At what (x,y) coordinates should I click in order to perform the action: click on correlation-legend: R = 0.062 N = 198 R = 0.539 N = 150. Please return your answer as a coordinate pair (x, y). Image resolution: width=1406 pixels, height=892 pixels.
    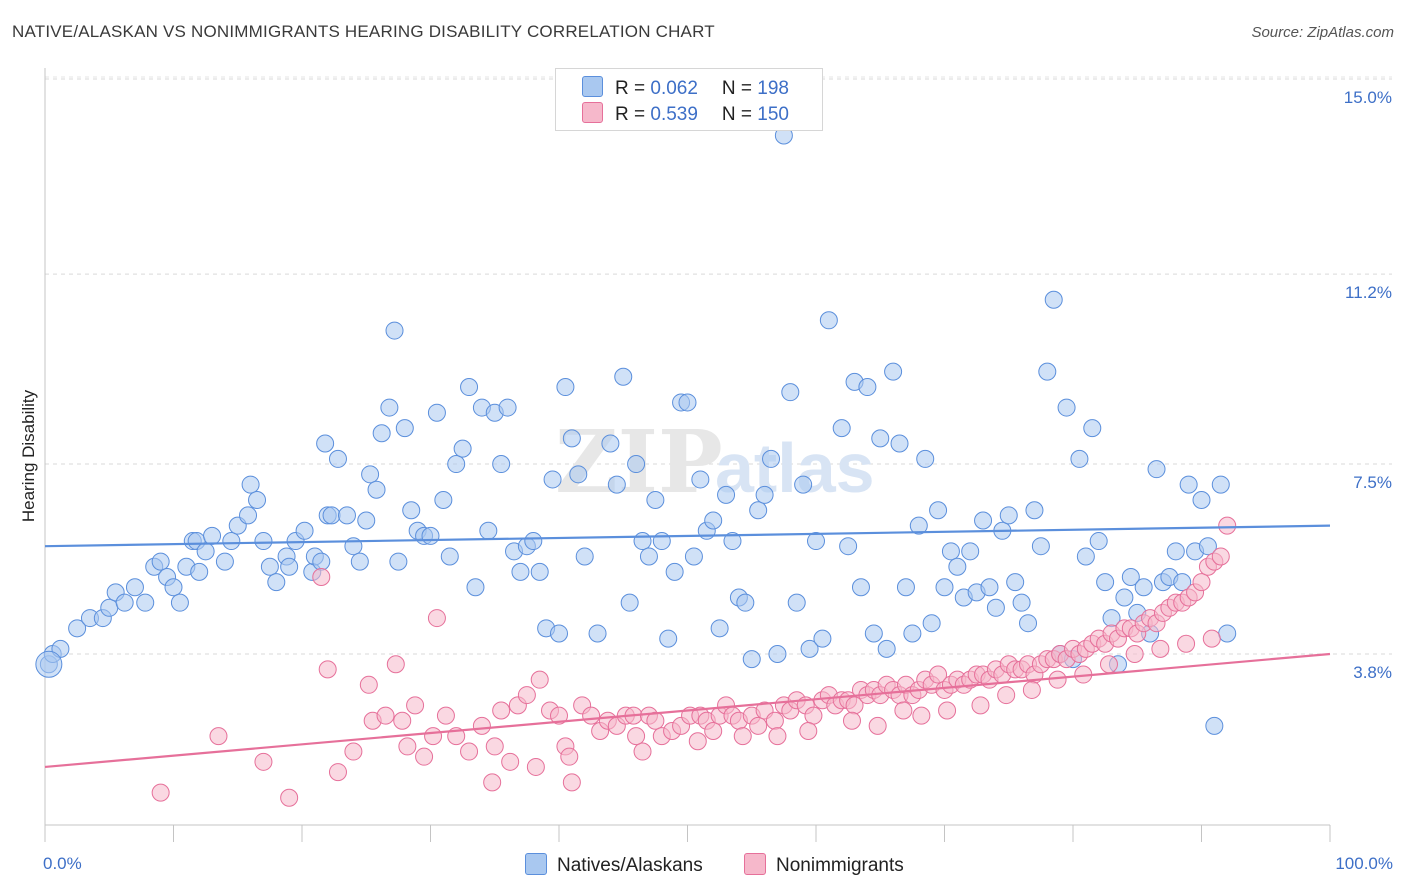
    Looking at the image, I should click on (689, 99).